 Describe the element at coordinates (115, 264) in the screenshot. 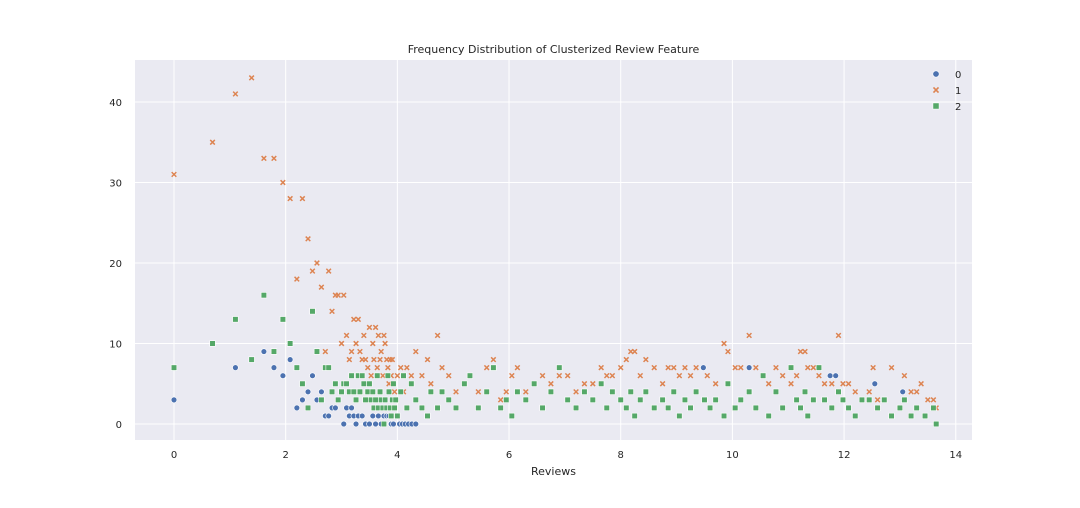

I see `y-tick-label: 20` at that location.